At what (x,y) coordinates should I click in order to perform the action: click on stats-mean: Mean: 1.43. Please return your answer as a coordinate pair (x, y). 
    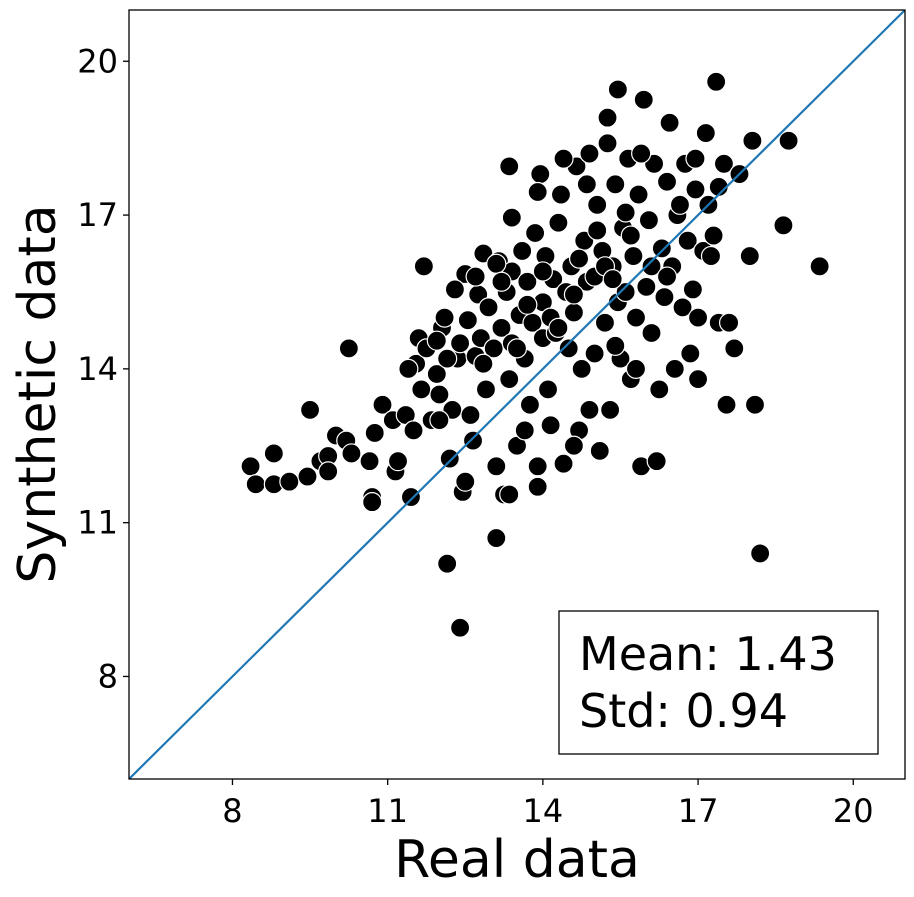
    Looking at the image, I should click on (708, 654).